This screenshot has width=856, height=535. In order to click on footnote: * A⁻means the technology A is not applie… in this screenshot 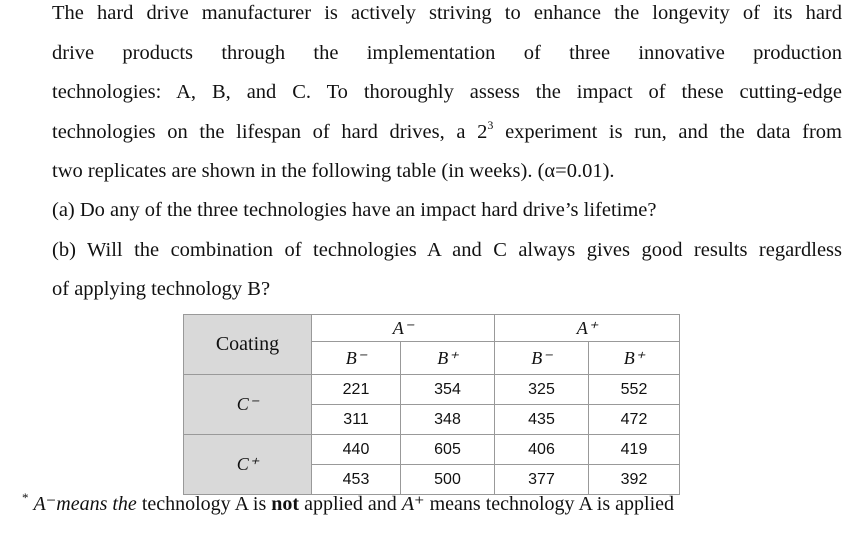, I will do `click(348, 503)`.